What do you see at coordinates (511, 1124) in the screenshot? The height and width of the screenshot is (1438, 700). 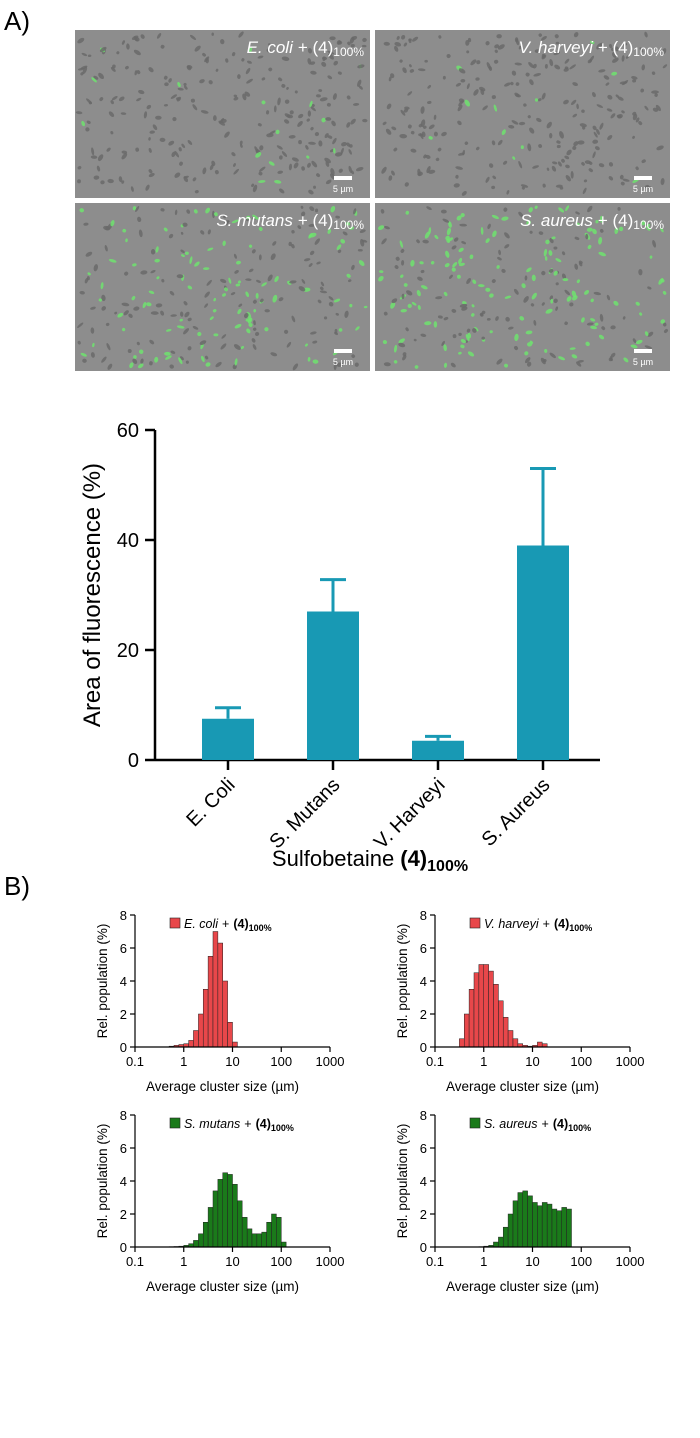 I see `legend-species: S. aureus` at bounding box center [511, 1124].